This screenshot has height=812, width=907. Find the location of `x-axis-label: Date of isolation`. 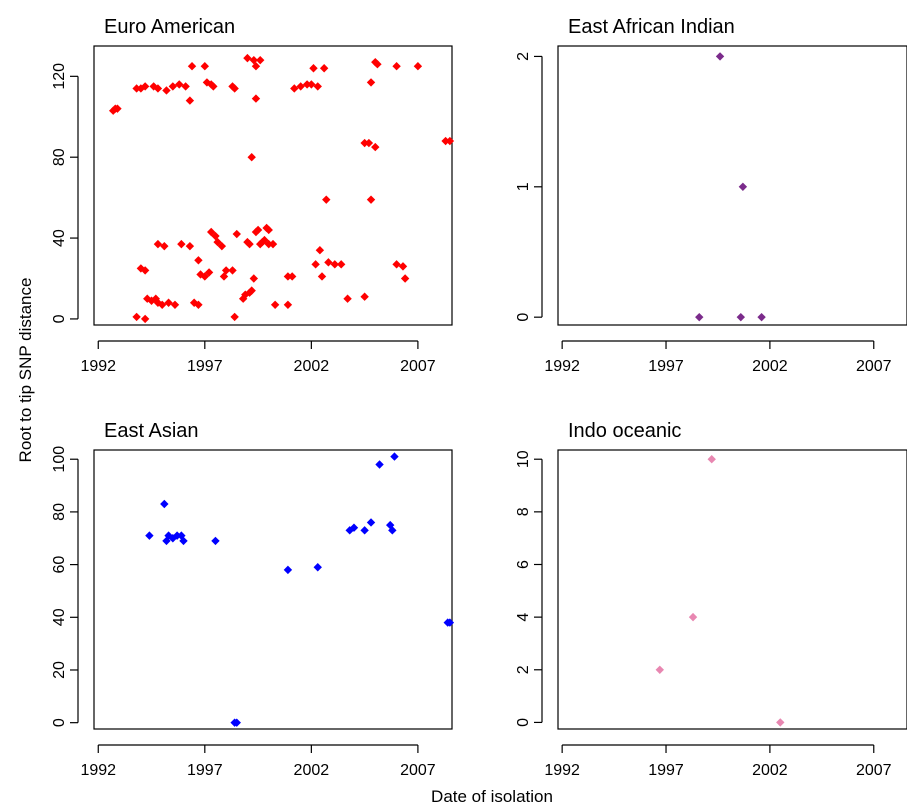

x-axis-label: Date of isolation is located at coordinates (492, 796).